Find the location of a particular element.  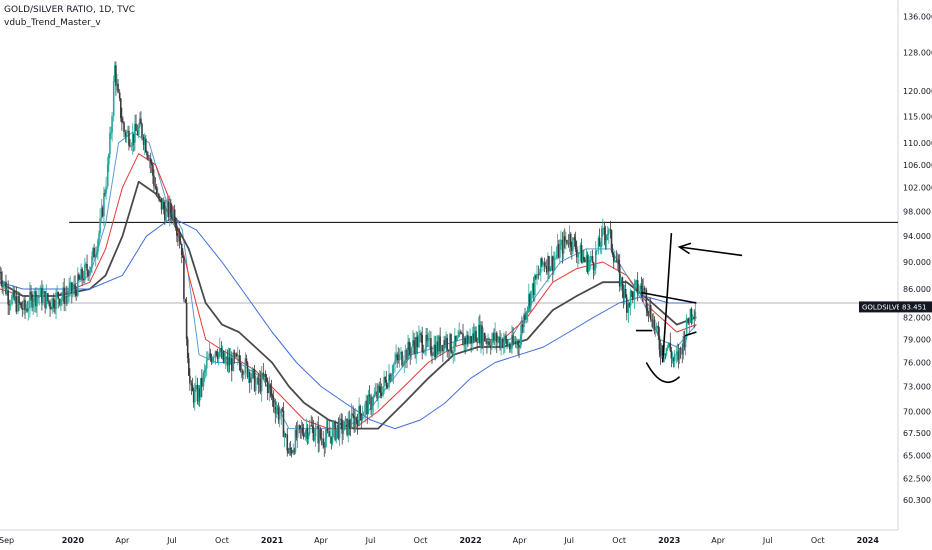

y-tick-label: 110.000 is located at coordinates (917, 143).